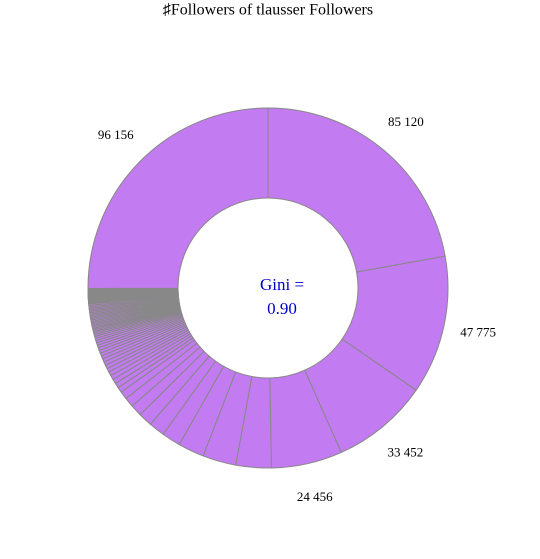 This screenshot has height=559, width=540. What do you see at coordinates (478, 331) in the screenshot?
I see `data-label: 47 775` at bounding box center [478, 331].